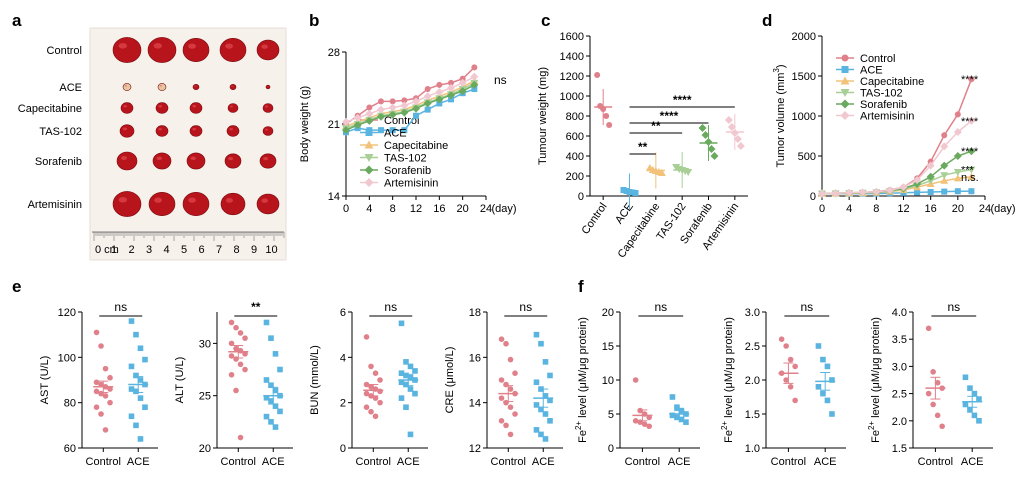 This screenshot has width=1021, height=486. I want to click on legend-label: ACE, so click(871, 71).